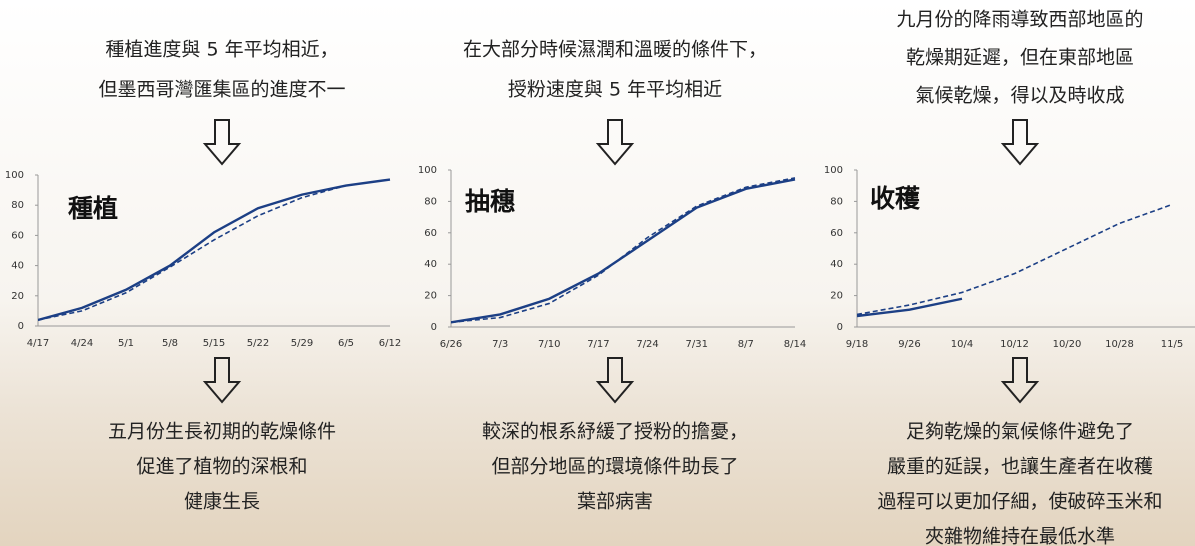 The width and height of the screenshot is (1195, 546). I want to click on caption-top: 氣候乾燥，得以及時收成, so click(1019, 96).